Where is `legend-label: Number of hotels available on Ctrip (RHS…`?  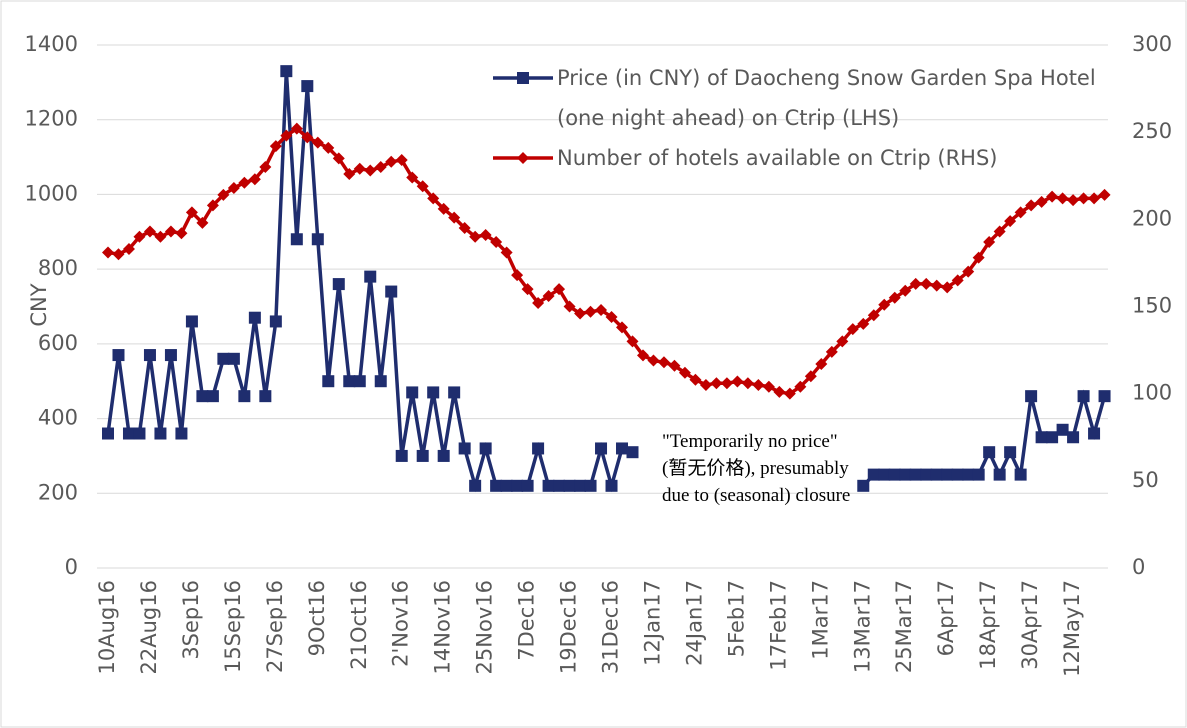 legend-label: Number of hotels available on Ctrip (RHS… is located at coordinates (777, 158).